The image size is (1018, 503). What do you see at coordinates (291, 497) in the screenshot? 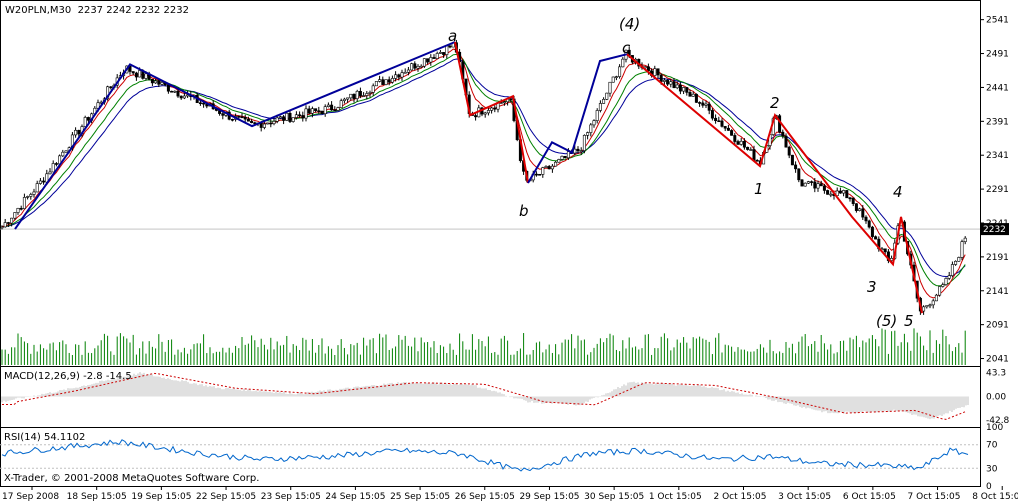
I see `time-tick-label: 23 Sep 15:05` at bounding box center [291, 497].